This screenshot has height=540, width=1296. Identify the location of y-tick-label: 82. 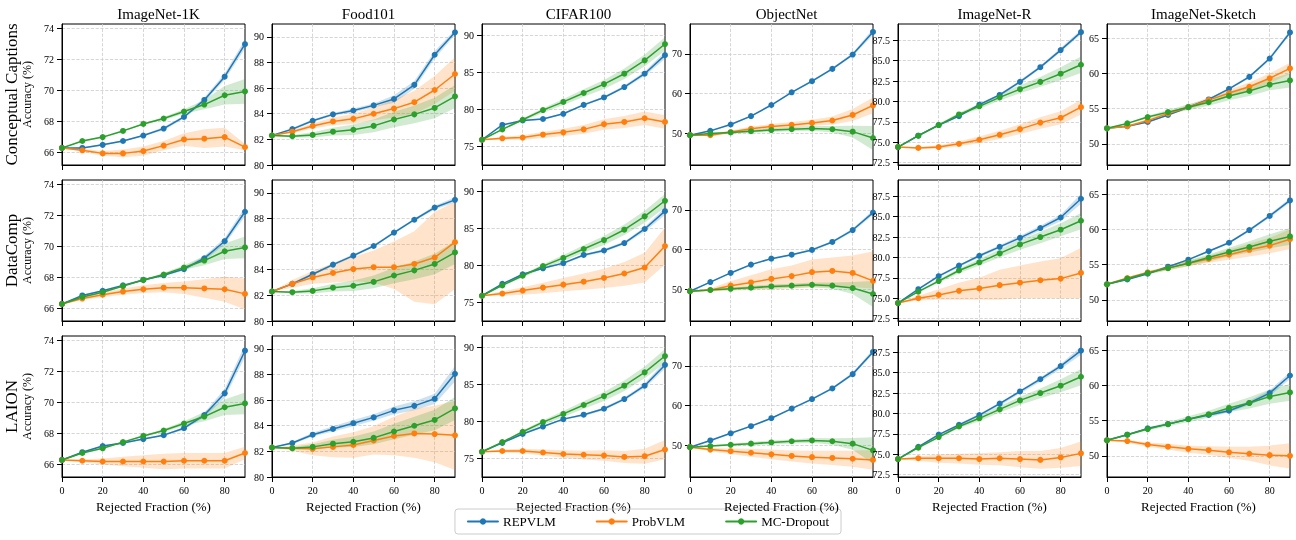
(259, 451).